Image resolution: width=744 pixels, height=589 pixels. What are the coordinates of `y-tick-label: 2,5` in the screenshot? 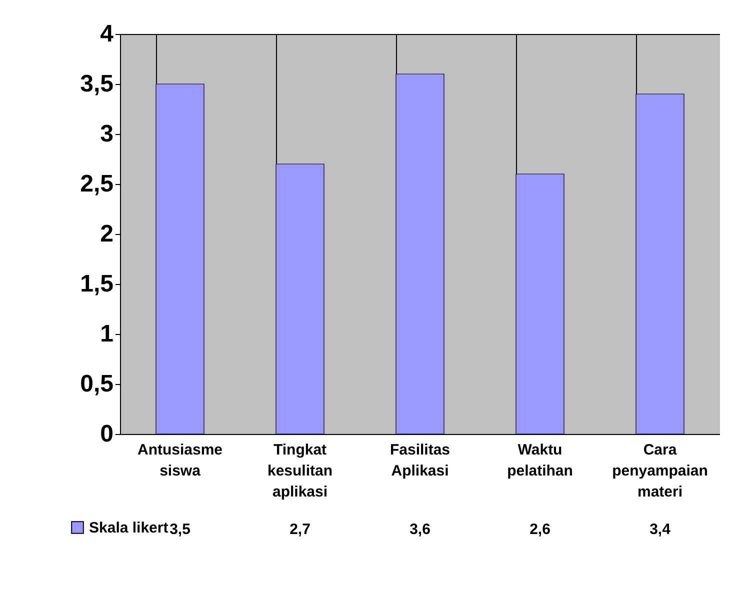 It's located at (97, 184).